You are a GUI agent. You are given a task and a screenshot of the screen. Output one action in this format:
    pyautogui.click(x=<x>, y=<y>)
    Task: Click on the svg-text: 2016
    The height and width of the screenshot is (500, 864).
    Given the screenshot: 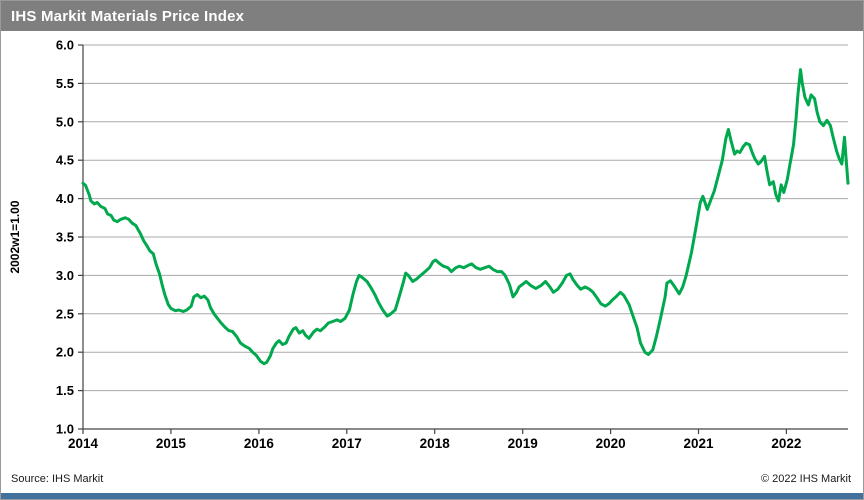 What is the action you would take?
    pyautogui.click(x=259, y=443)
    